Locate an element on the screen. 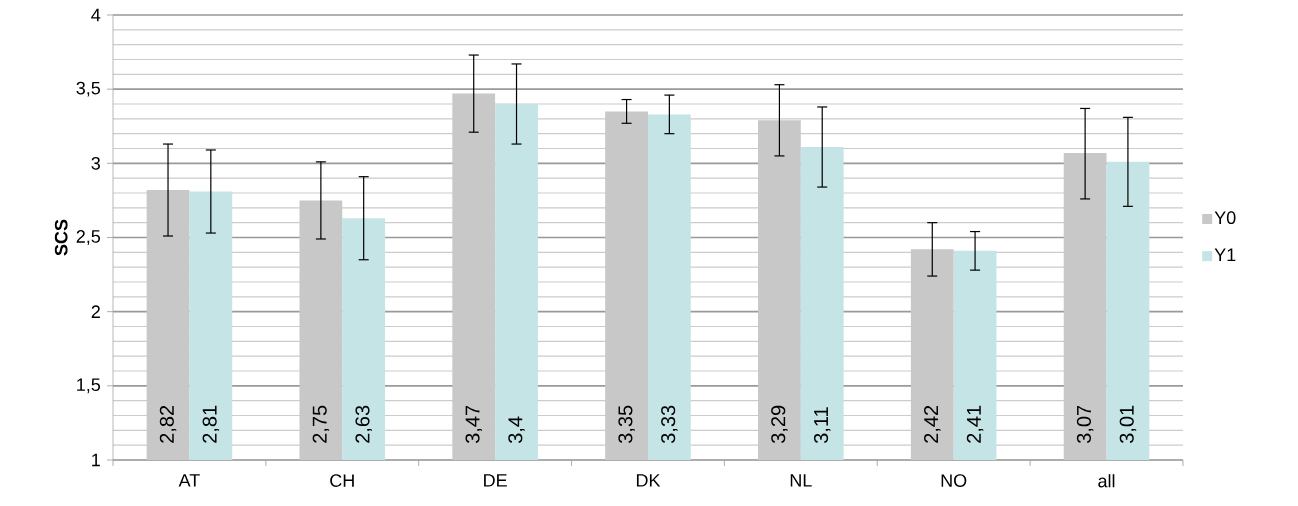 Image resolution: width=1298 pixels, height=506 pixels. y-tick-label: 2,5 is located at coordinates (88, 237).